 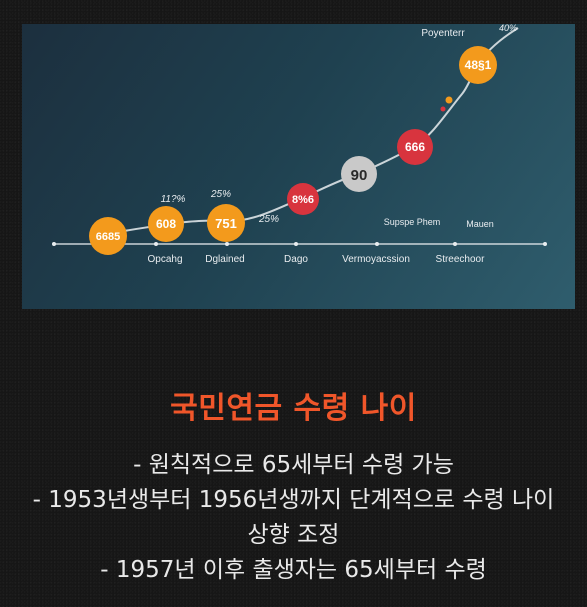 I want to click on milestone-value: 666, so click(x=415, y=147).